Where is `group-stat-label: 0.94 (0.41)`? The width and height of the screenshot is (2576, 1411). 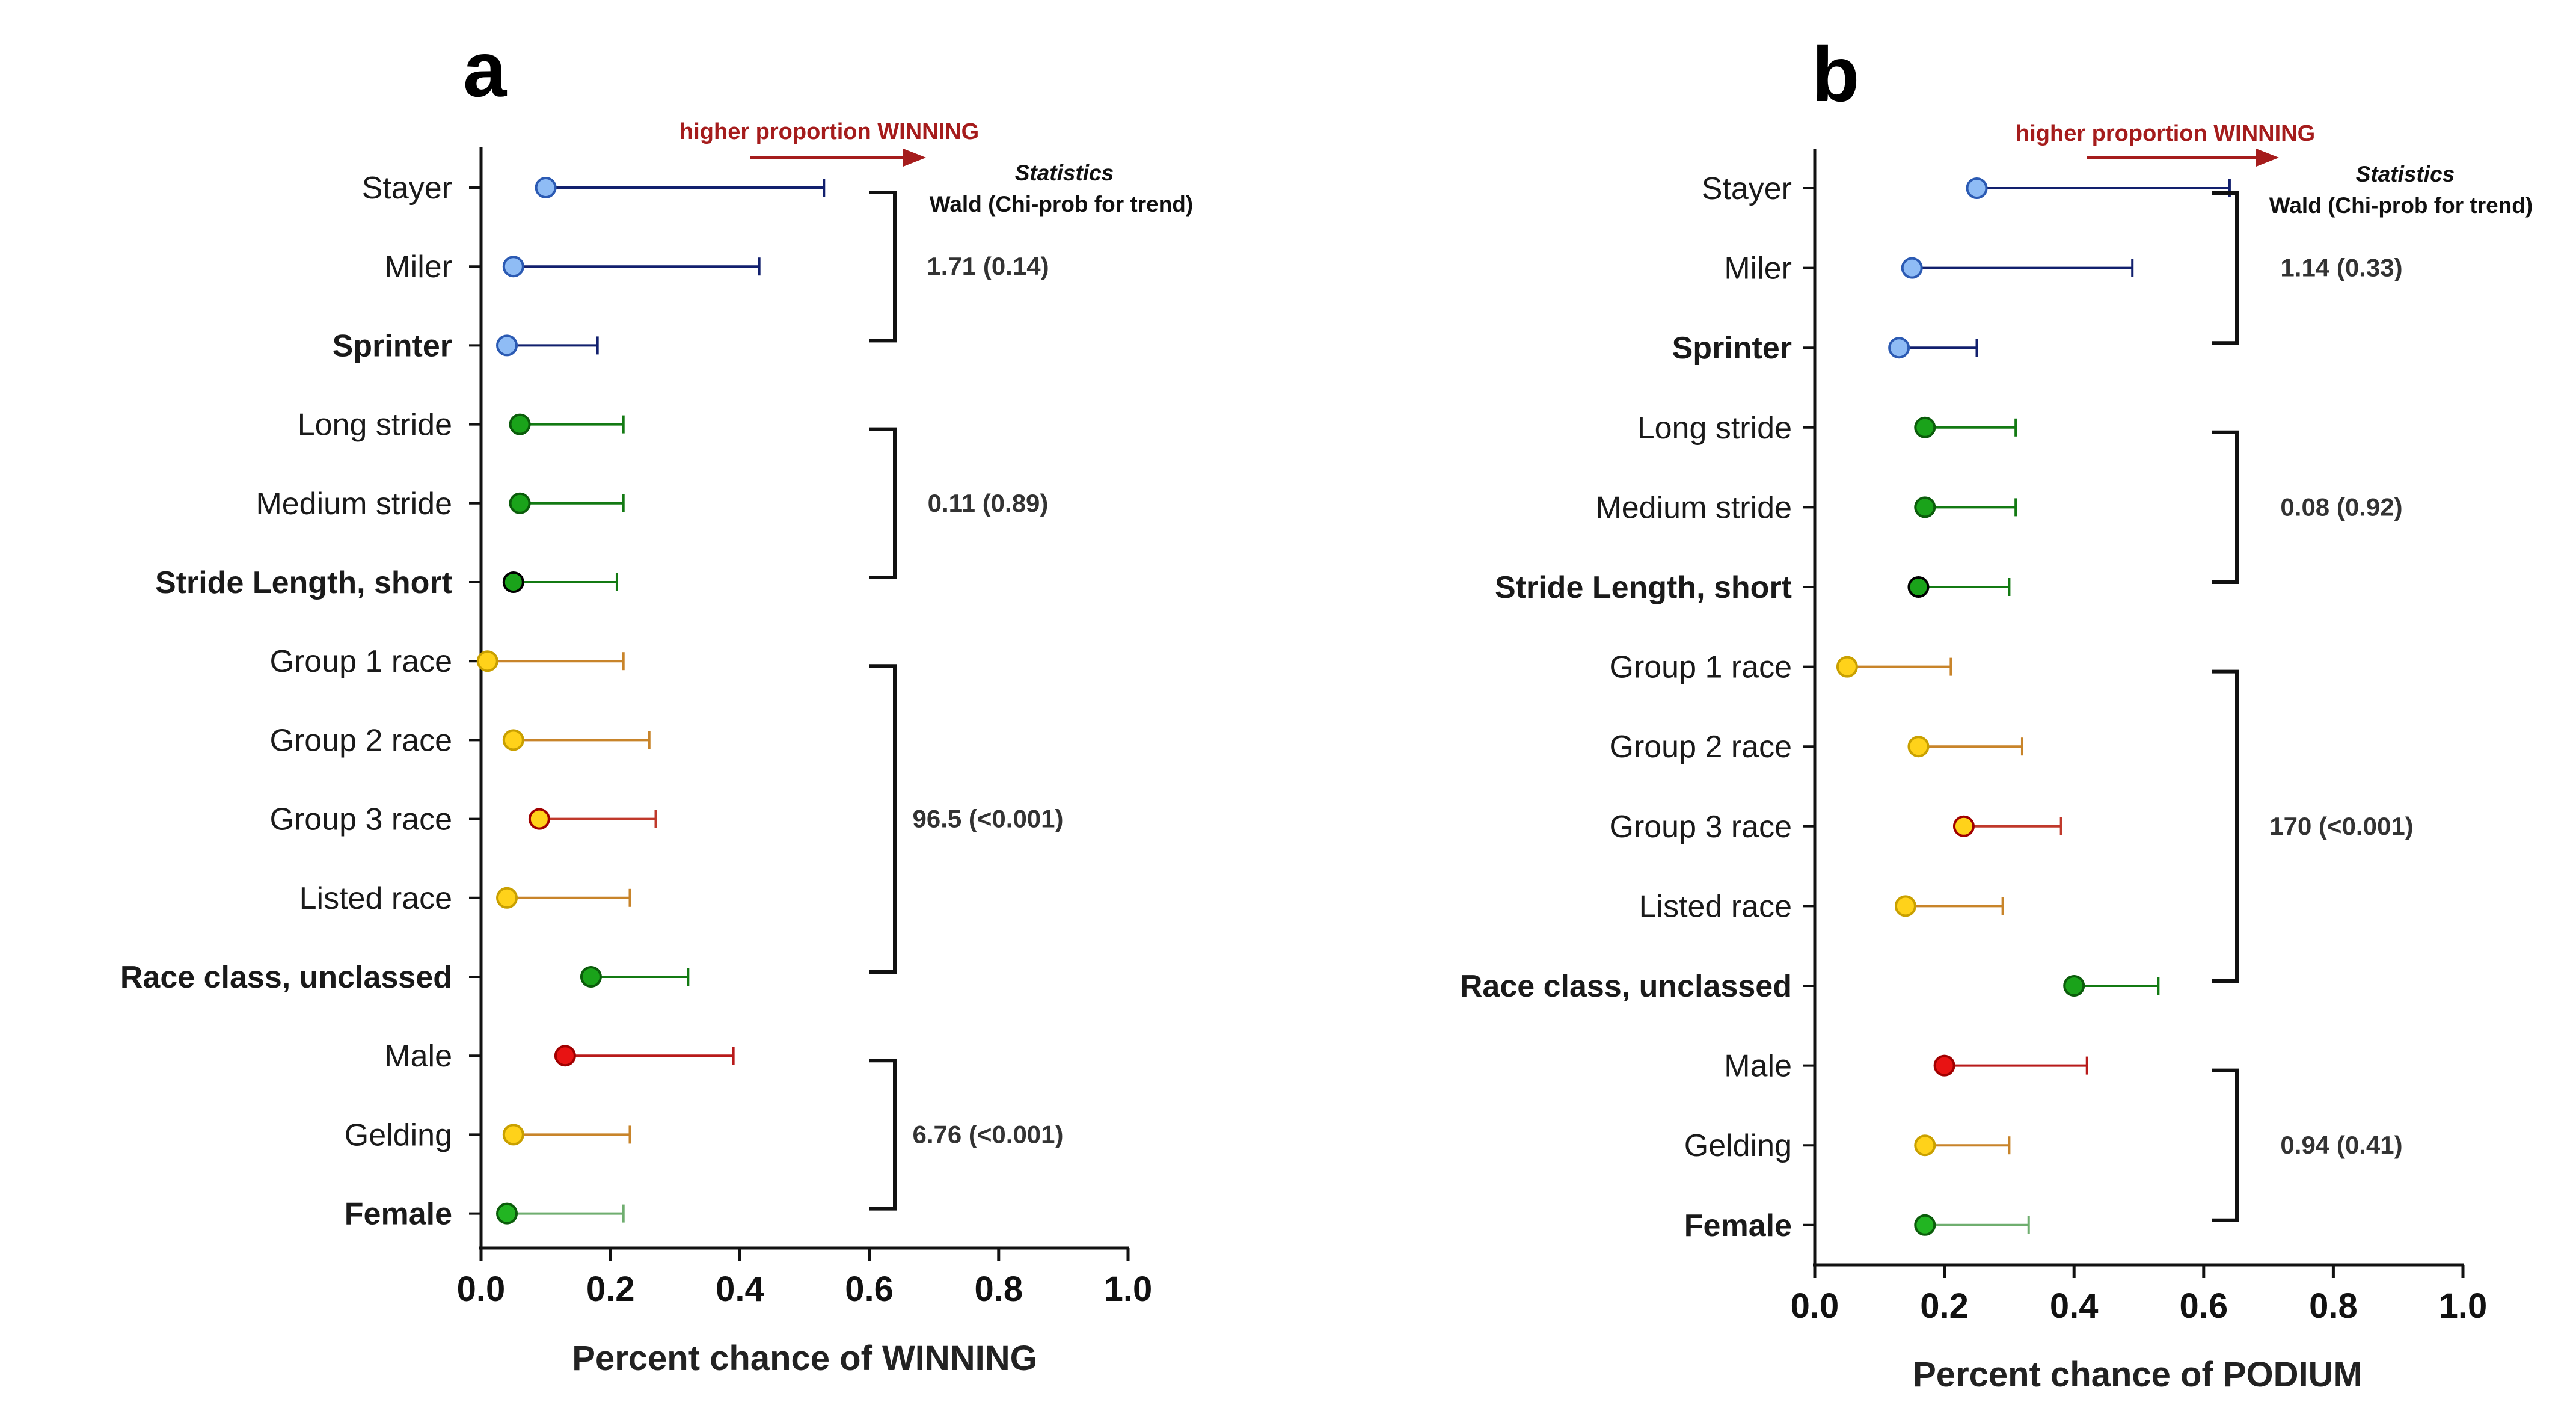
group-stat-label: 0.94 (0.41) is located at coordinates (2341, 1145).